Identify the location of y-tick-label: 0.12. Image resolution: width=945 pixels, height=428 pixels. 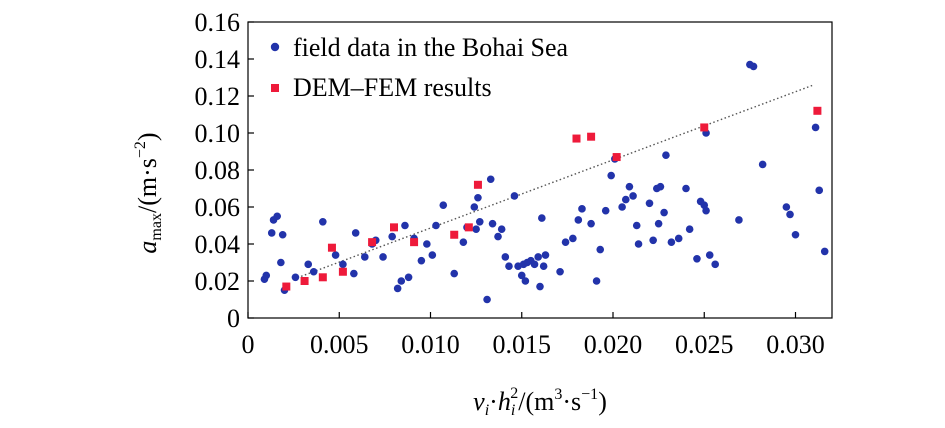
(218, 96).